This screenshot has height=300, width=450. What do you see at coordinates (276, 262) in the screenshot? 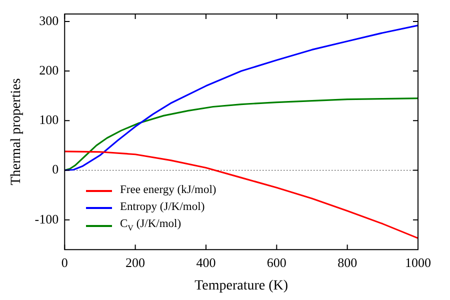
I see `x-tick-label: 600` at bounding box center [276, 262].